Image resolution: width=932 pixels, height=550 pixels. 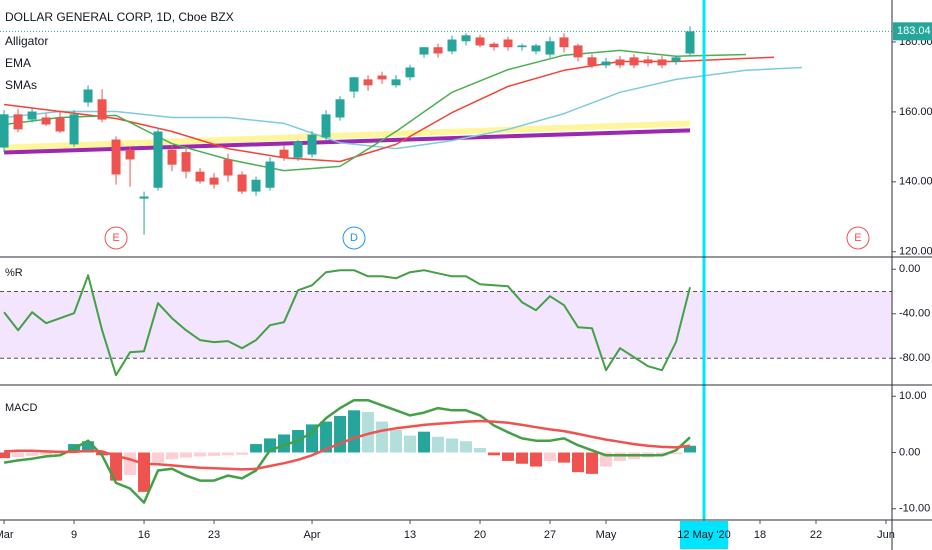 I want to click on x-tick-label: 9, so click(x=74, y=535).